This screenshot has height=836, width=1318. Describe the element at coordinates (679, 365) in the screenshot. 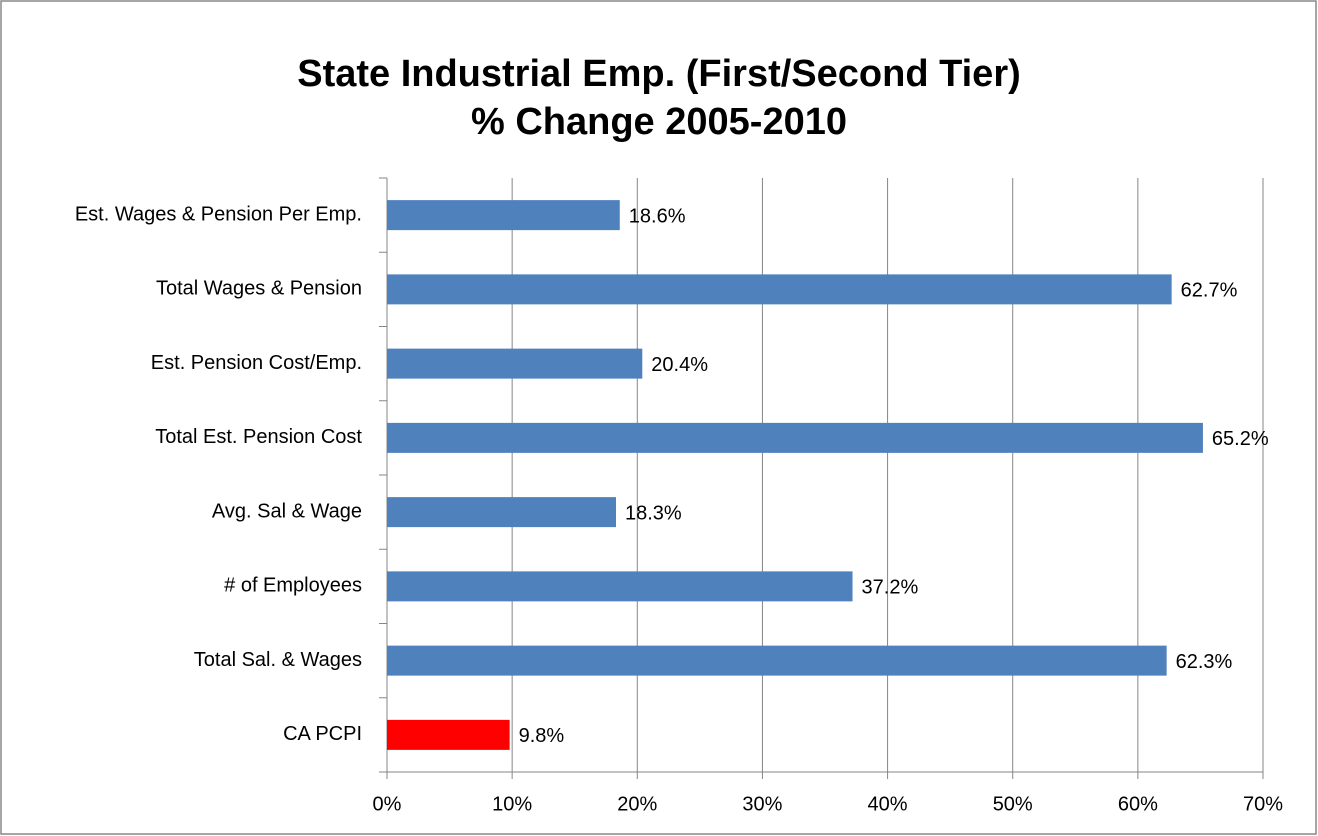

I see `data-label: 20.4%` at that location.